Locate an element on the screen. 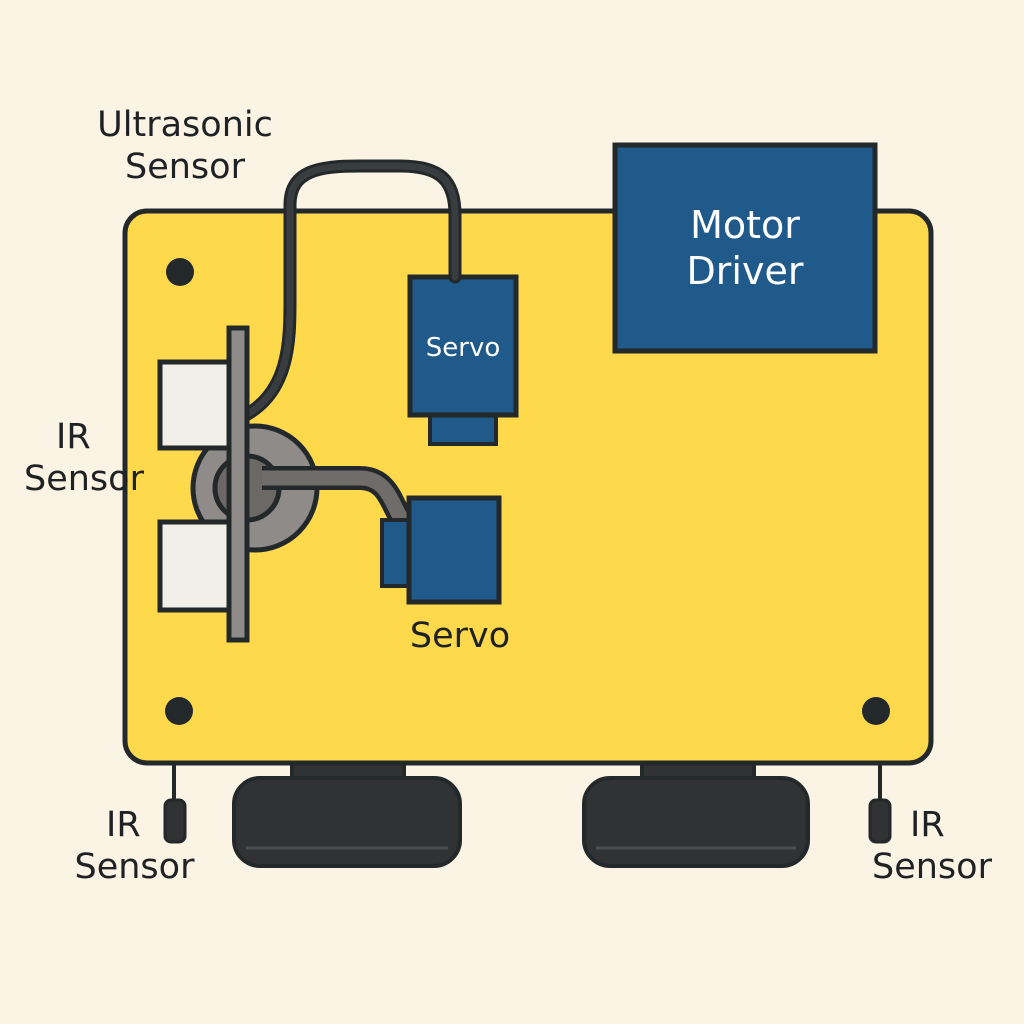  ultrasonic-sensor is located at coordinates (203, 484).